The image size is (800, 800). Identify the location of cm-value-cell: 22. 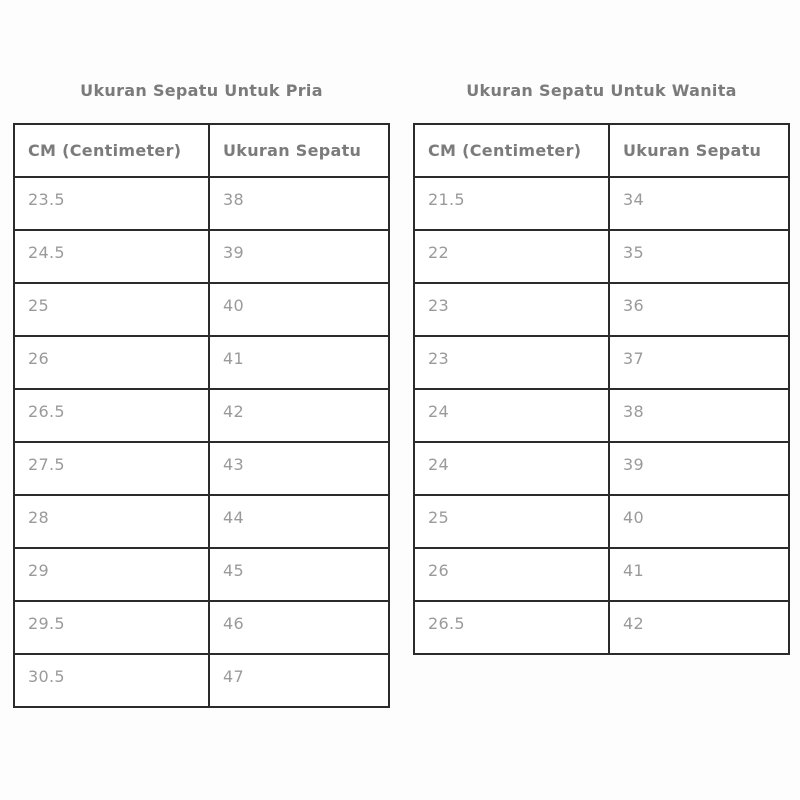
(511, 256).